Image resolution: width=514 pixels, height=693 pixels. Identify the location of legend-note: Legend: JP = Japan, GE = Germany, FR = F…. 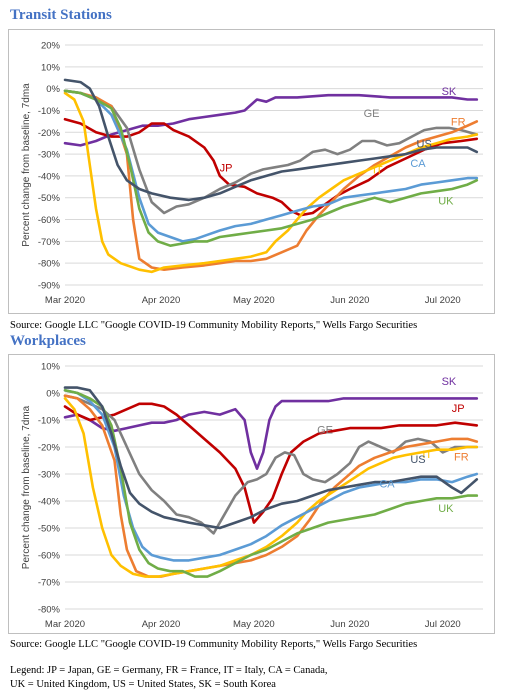
(255, 678).